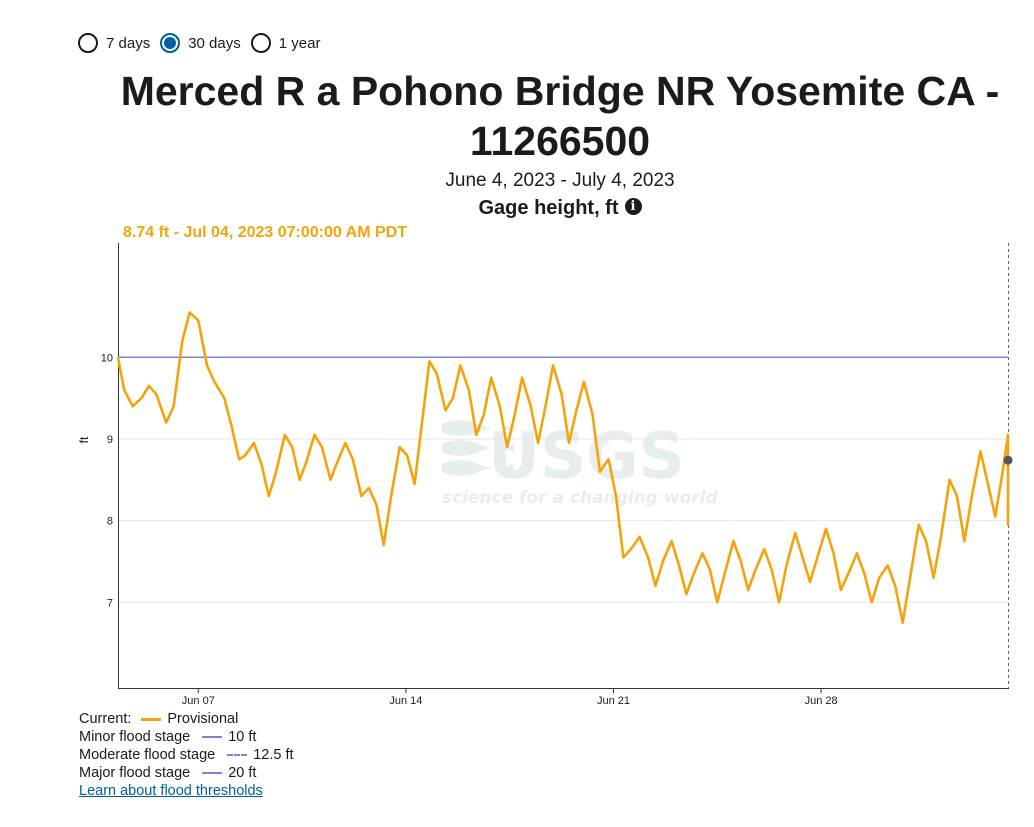  Describe the element at coordinates (560, 180) in the screenshot. I see `date-range: June 4, 2023 - July 4, 2023` at that location.